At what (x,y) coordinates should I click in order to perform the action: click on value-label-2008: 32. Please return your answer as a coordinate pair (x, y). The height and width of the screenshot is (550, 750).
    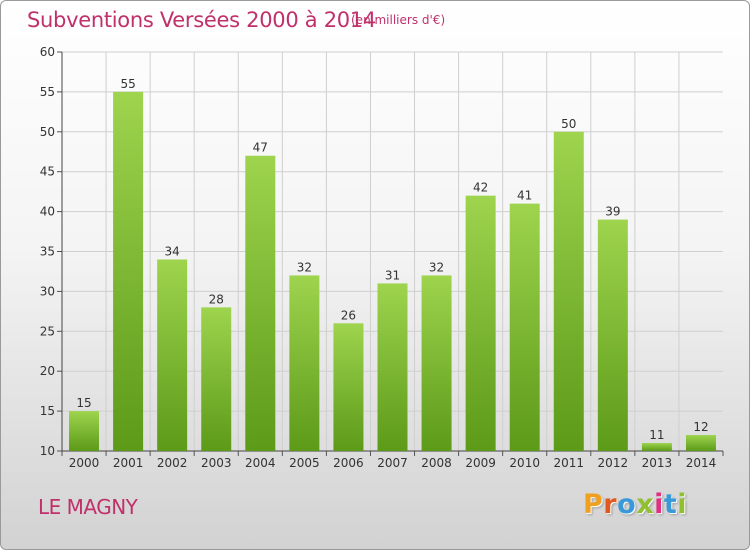
    Looking at the image, I should click on (436, 267).